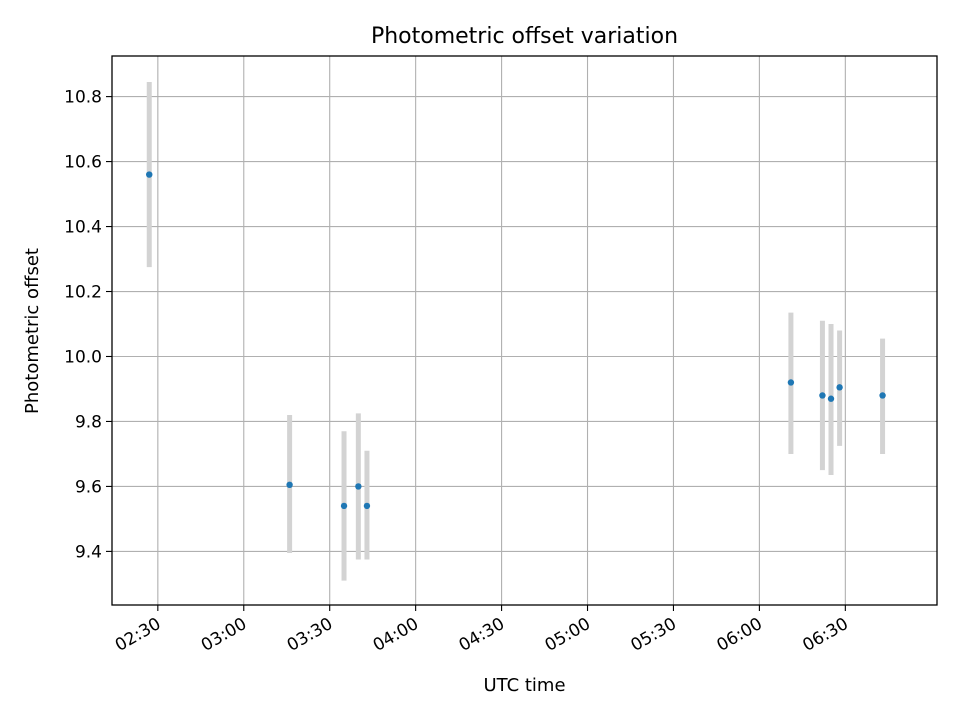  I want to click on y-tick-label: 9.6, so click(88, 487).